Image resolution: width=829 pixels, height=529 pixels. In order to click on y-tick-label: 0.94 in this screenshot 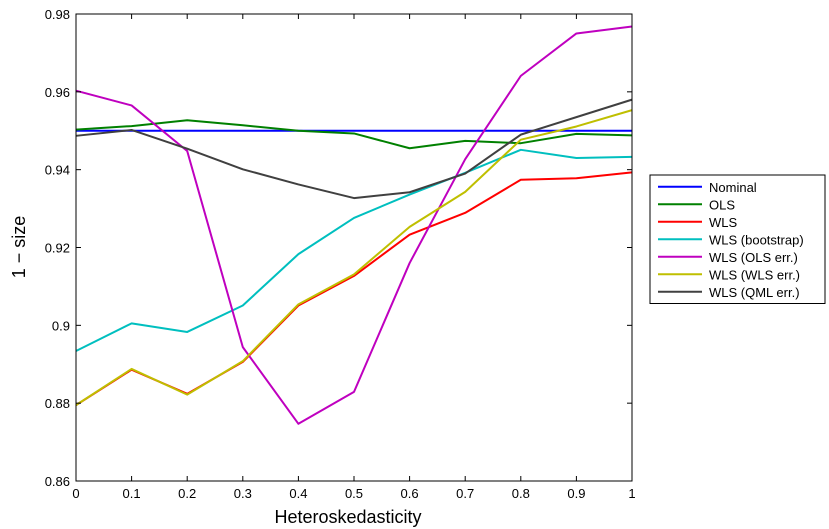, I will do `click(57, 170)`.